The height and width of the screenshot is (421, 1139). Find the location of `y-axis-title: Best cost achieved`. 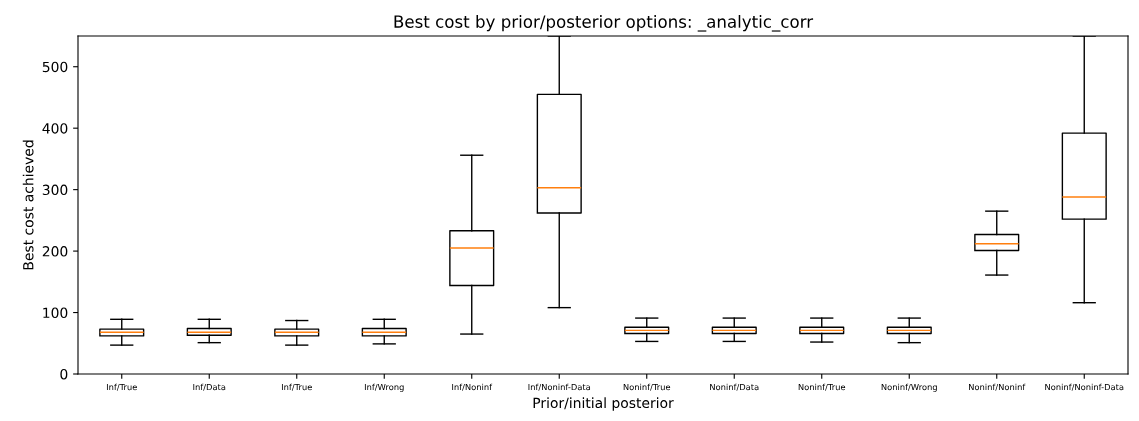

y-axis-title: Best cost achieved is located at coordinates (28, 205).